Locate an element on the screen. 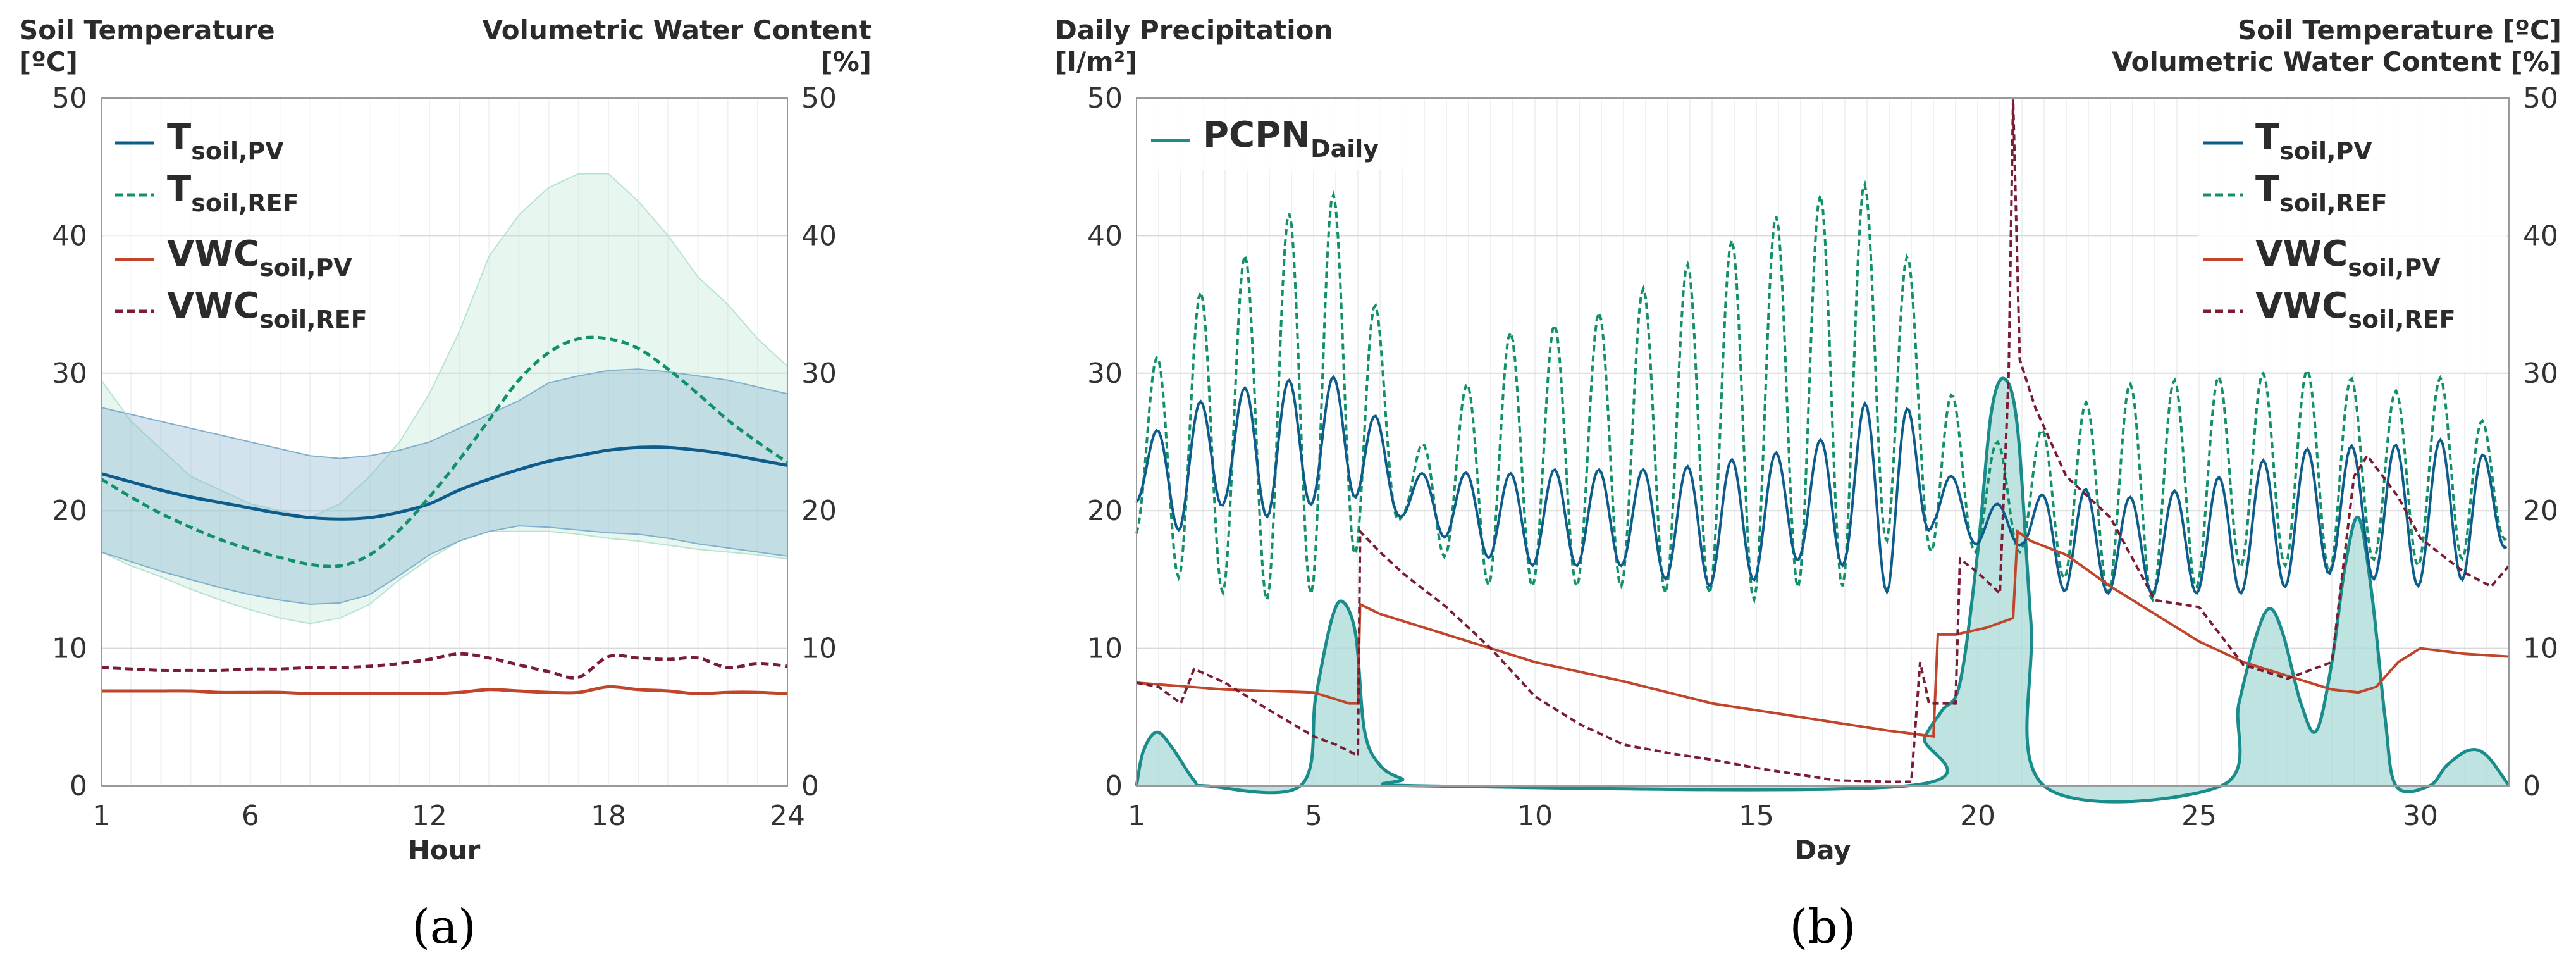 This screenshot has width=2576, height=958. panel-a-xtick-label: 1 is located at coordinates (101, 816).